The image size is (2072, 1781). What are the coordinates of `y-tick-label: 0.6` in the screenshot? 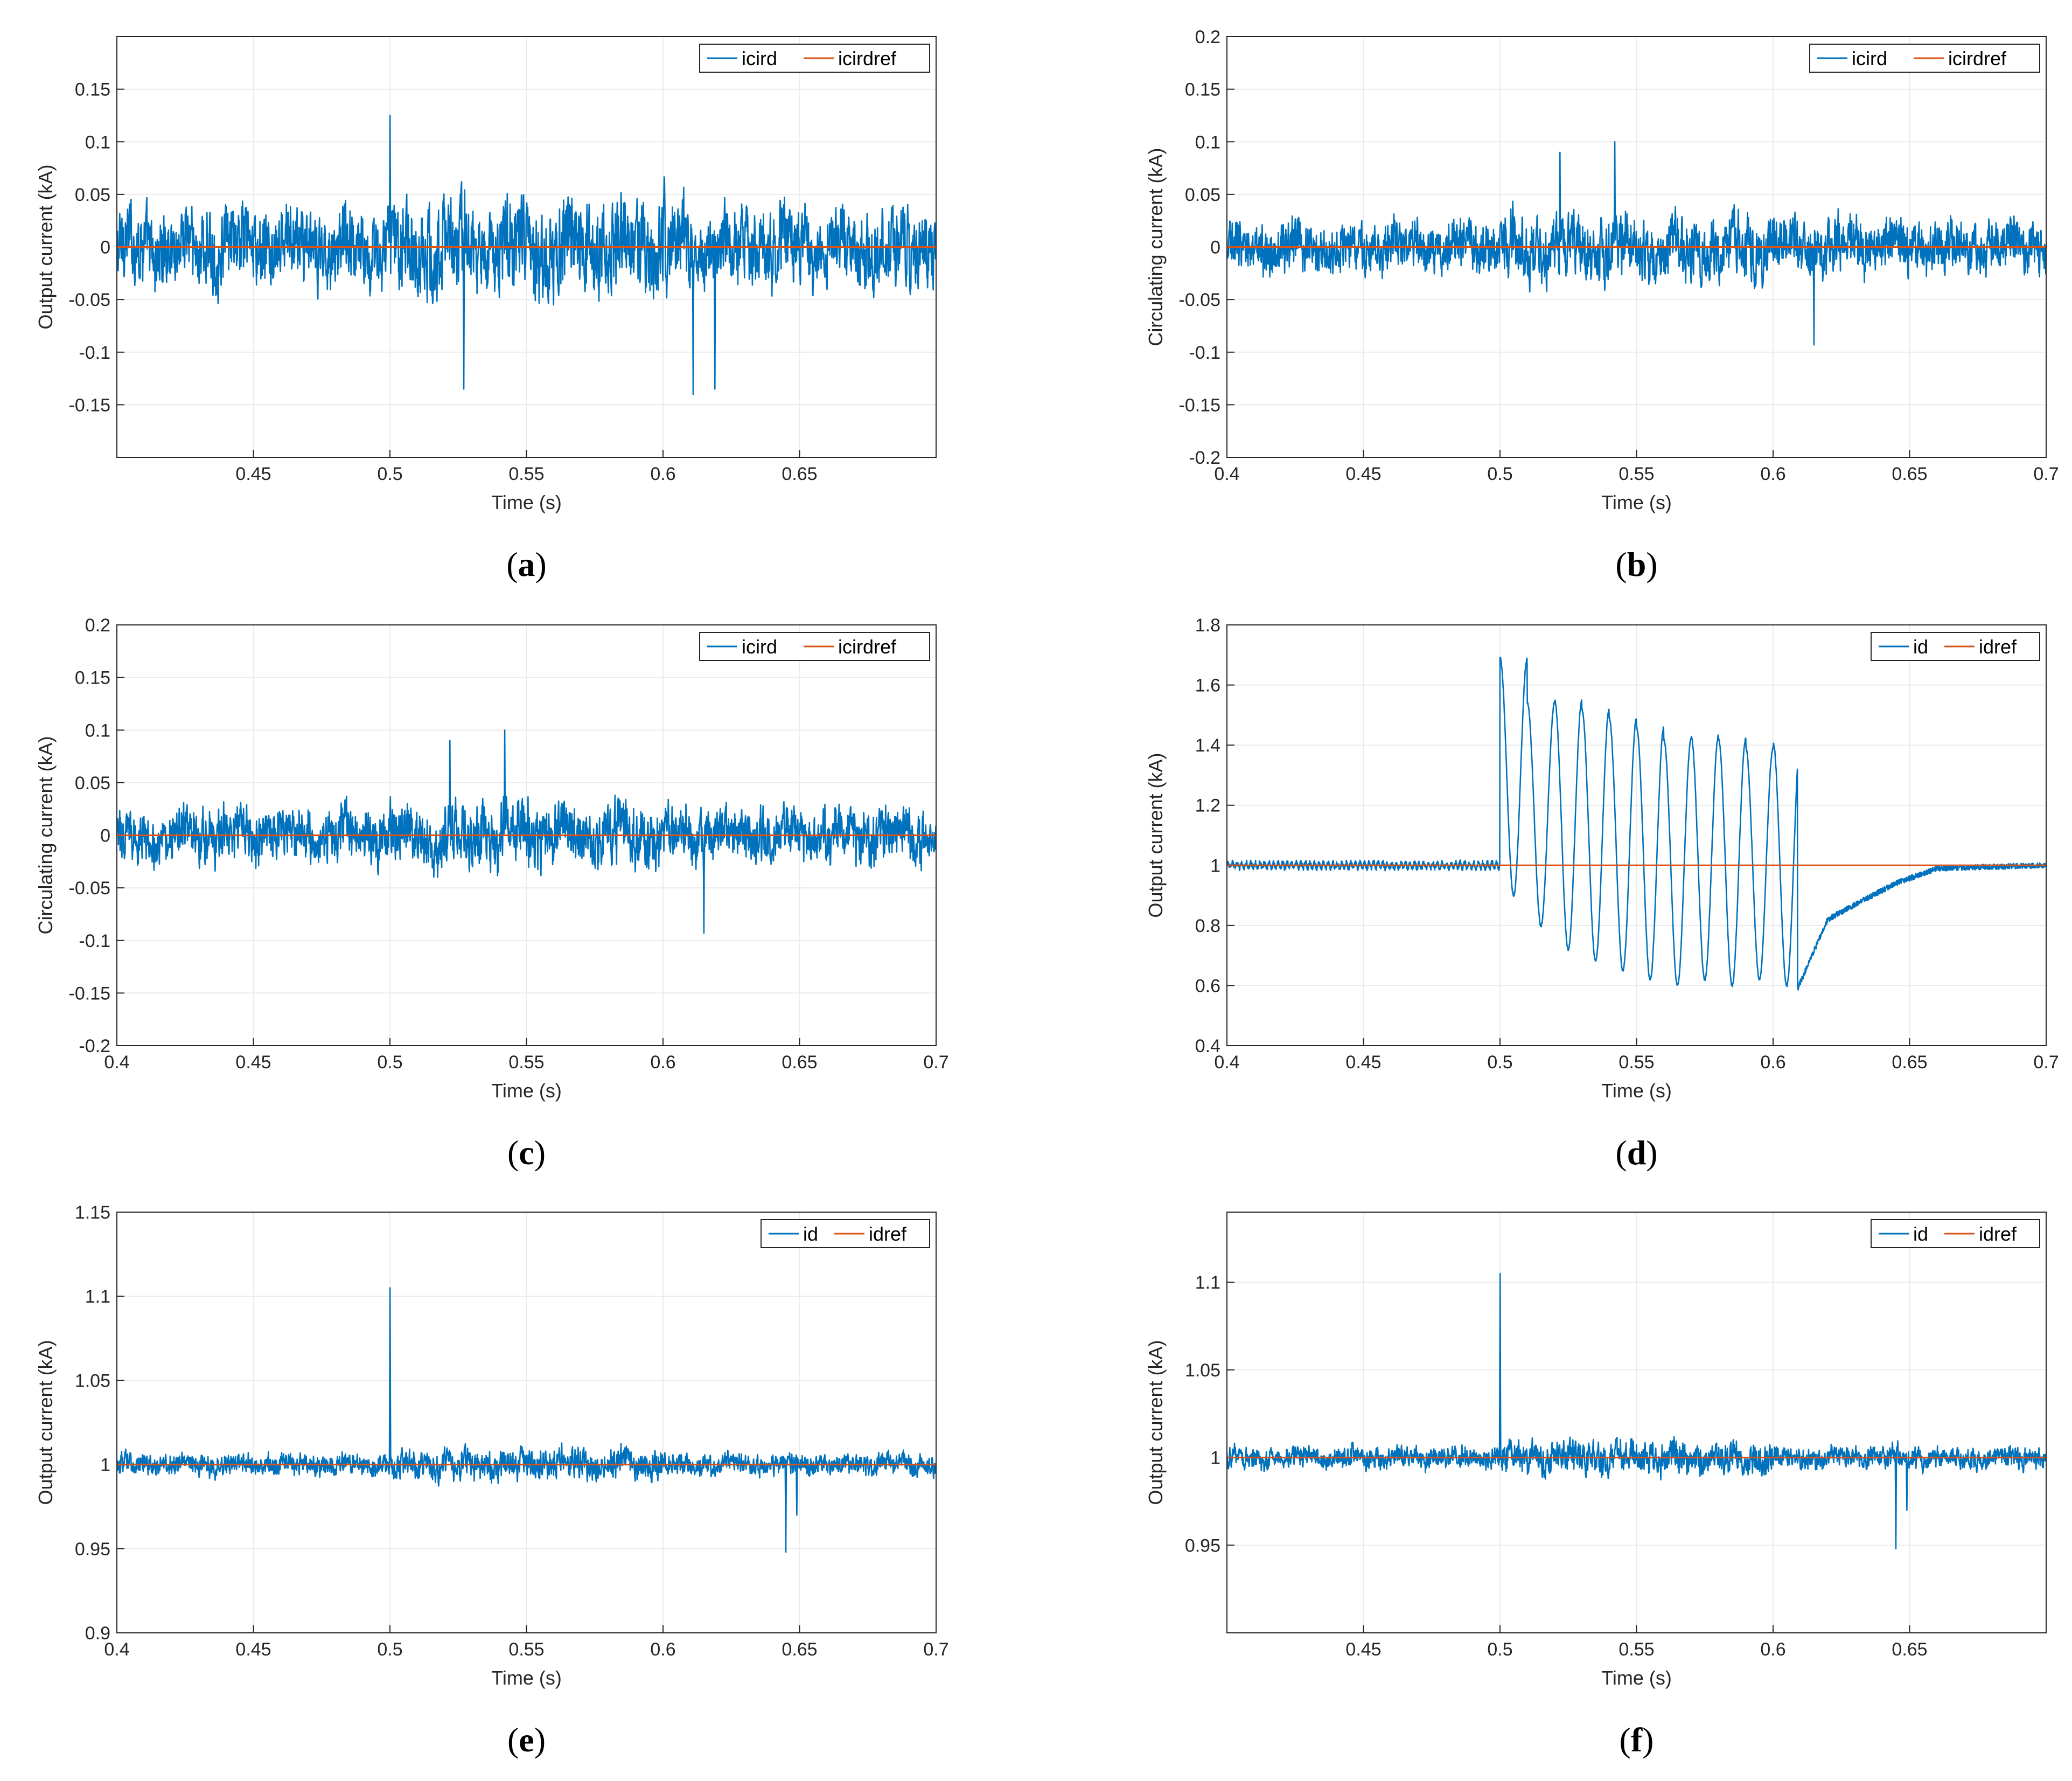 It's located at (1207, 986).